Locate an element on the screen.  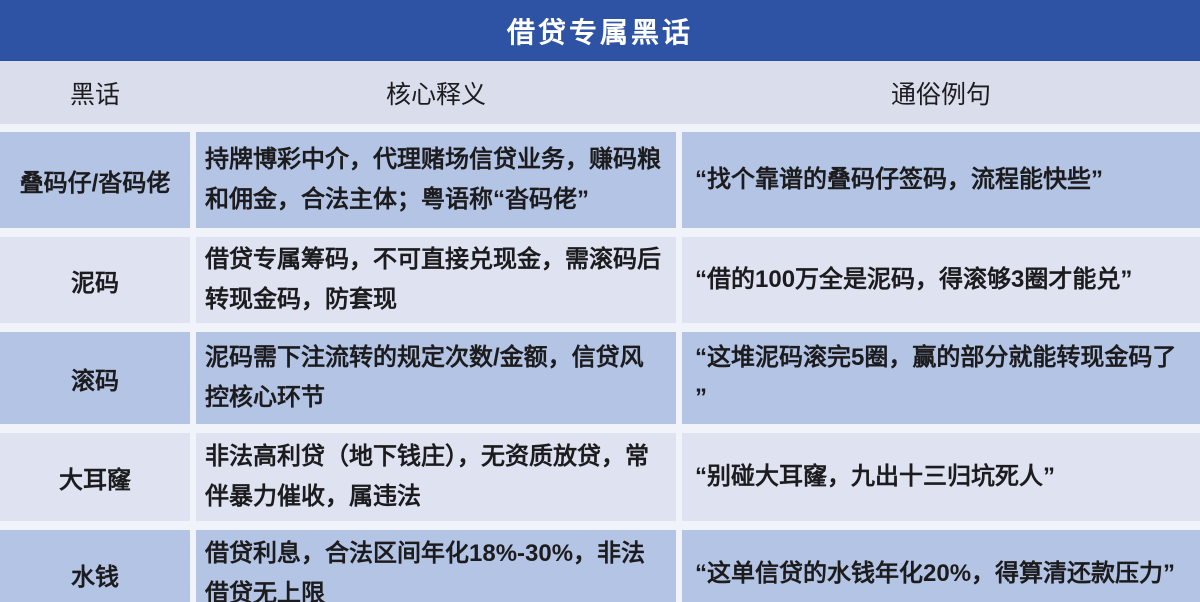
definition-text: 非法高利贷（地下钱庄），无资质放贷，常 伴暴力催收，属违法 is located at coordinates (427, 476).